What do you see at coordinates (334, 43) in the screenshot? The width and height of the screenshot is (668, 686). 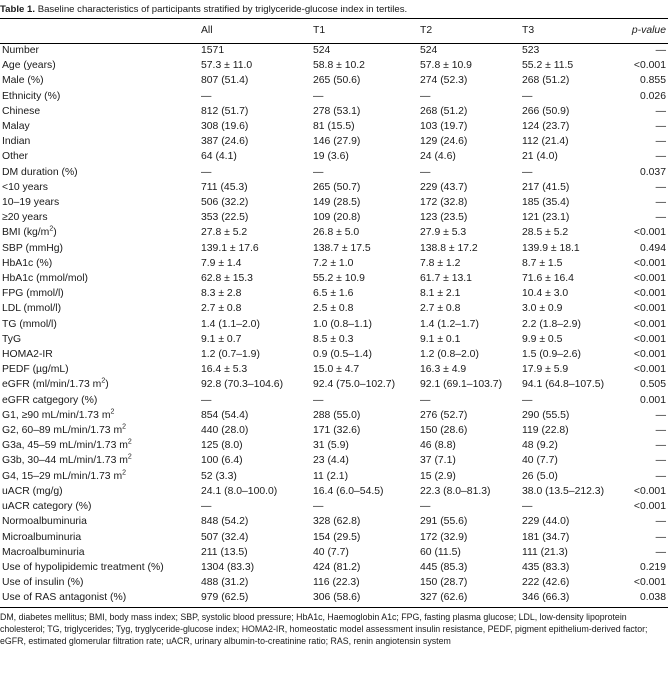 I see `header-rule` at bounding box center [334, 43].